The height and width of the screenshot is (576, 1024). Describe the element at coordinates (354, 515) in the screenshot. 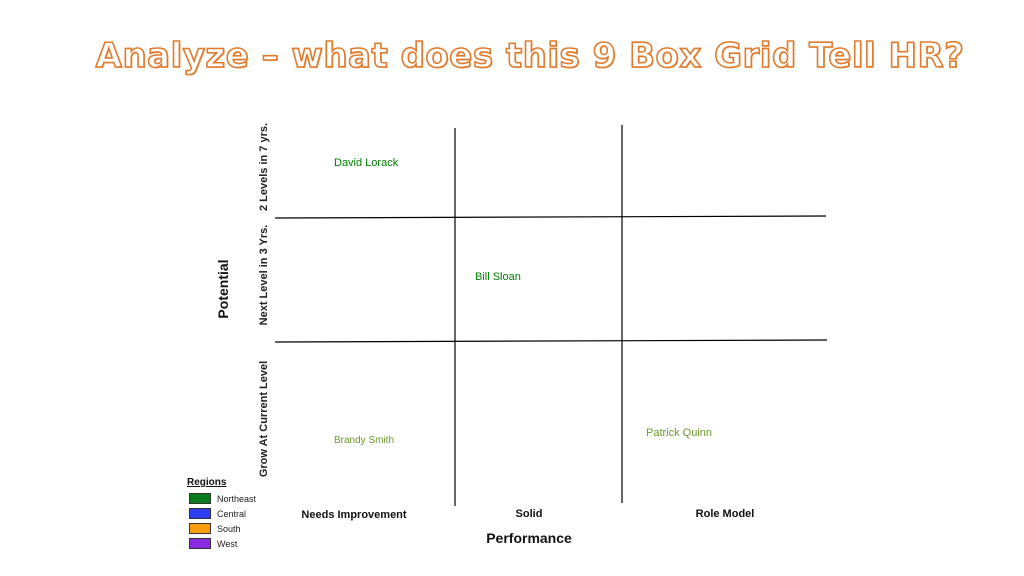

I see `column-label-needs-improvement: Needs Improvement` at that location.